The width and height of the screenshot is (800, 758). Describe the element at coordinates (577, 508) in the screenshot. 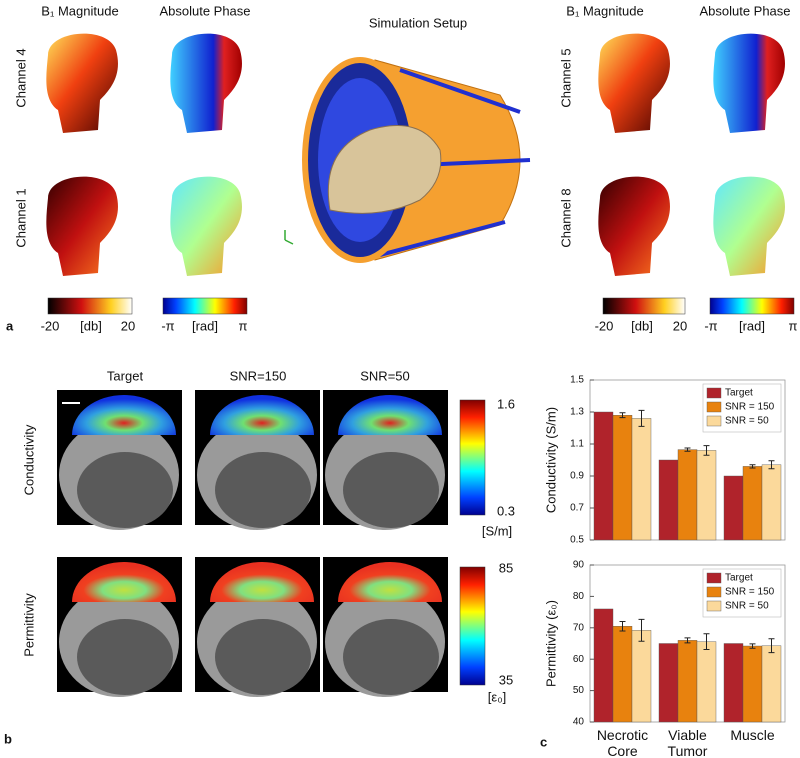

I see `y-tick-label: 0.7` at that location.